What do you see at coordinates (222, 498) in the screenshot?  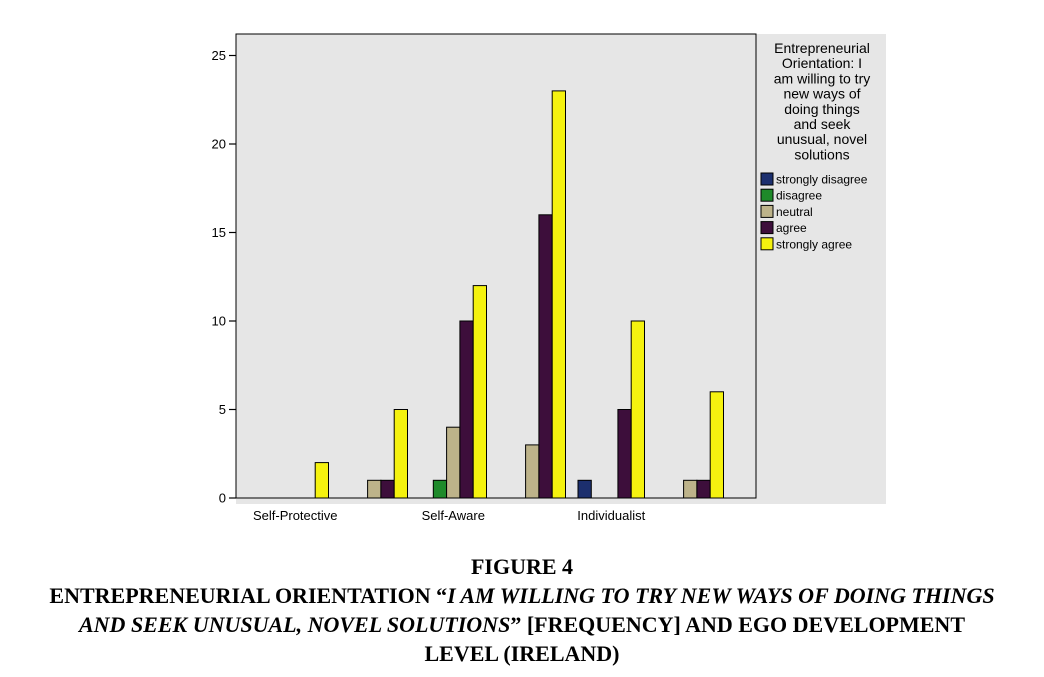 I see `y-tick-label: 0` at bounding box center [222, 498].